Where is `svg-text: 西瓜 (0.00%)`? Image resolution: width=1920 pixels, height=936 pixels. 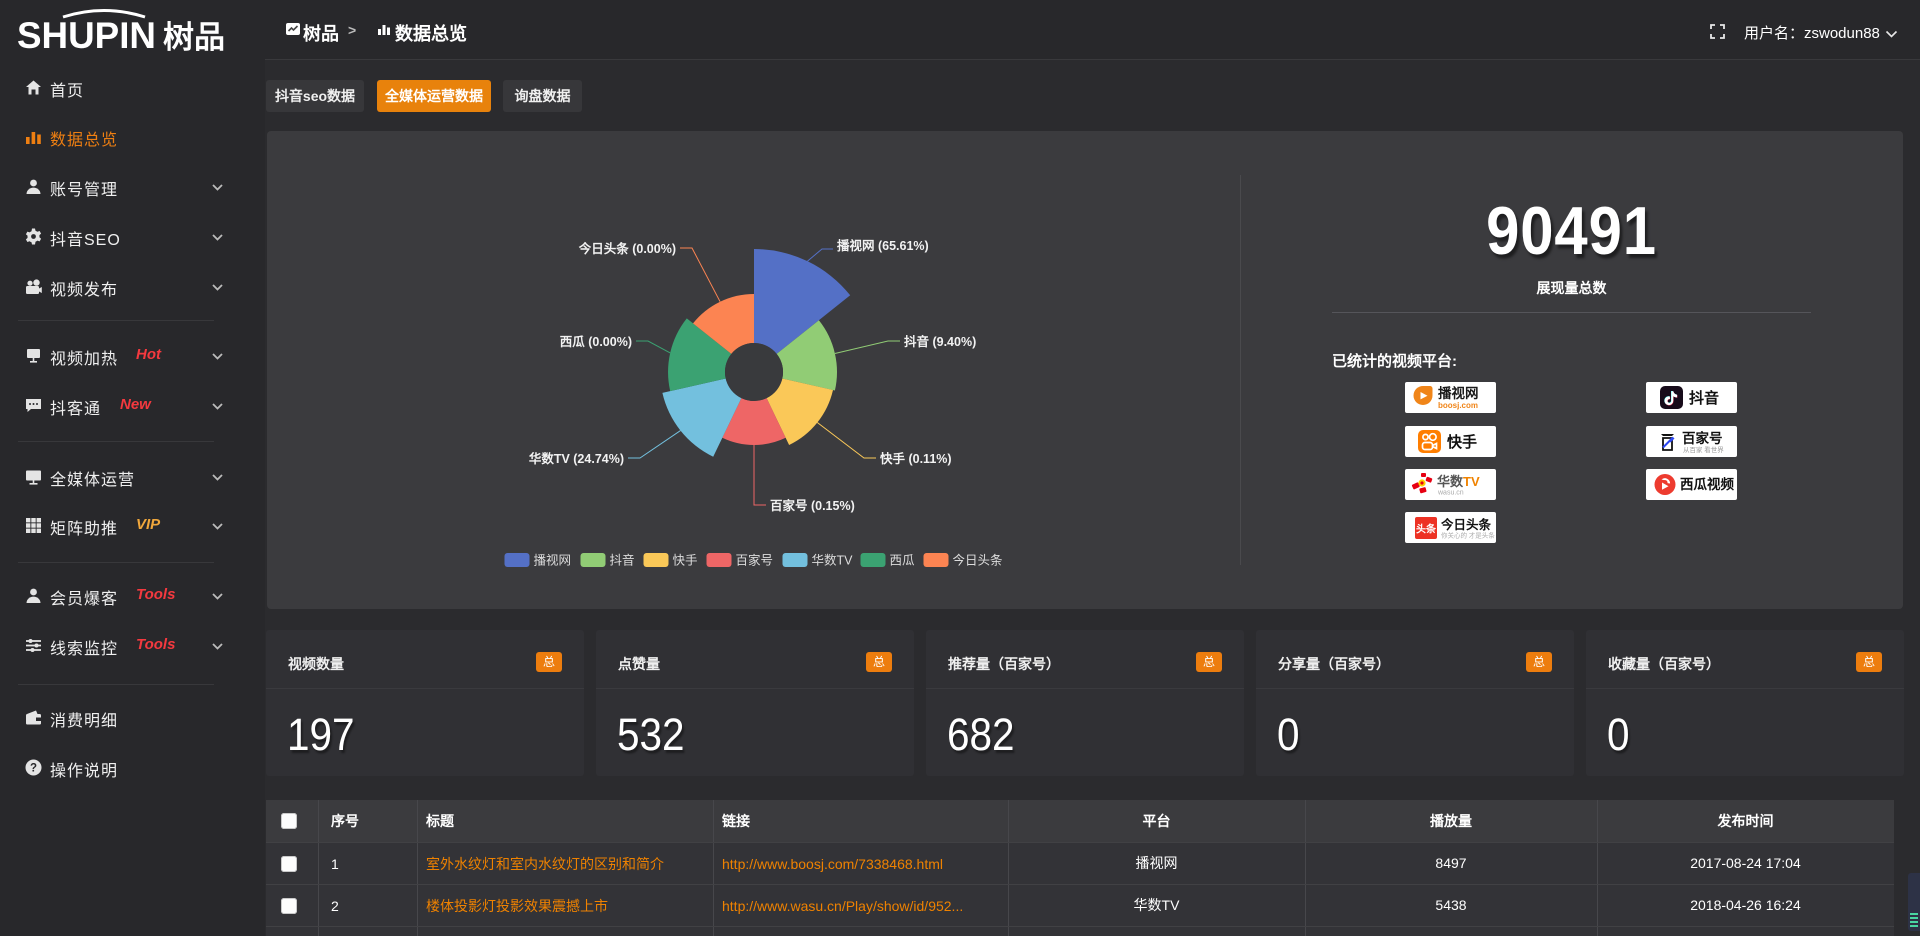 svg-text: 西瓜 (0.00%) is located at coordinates (596, 342).